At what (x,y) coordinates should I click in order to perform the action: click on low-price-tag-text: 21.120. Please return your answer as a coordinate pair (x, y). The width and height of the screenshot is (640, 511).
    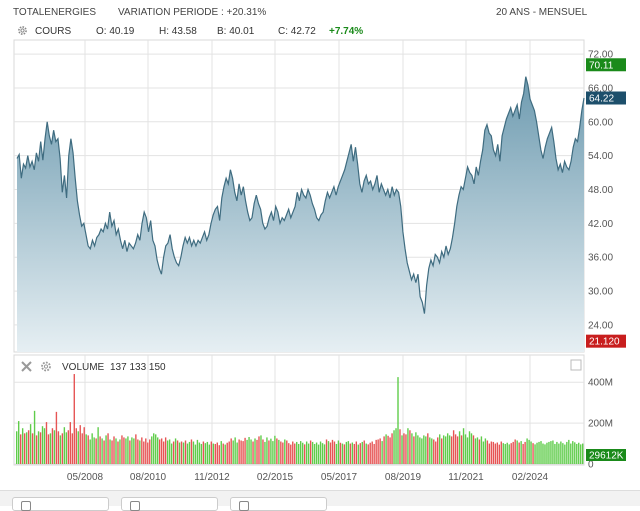
    Looking at the image, I should click on (604, 342).